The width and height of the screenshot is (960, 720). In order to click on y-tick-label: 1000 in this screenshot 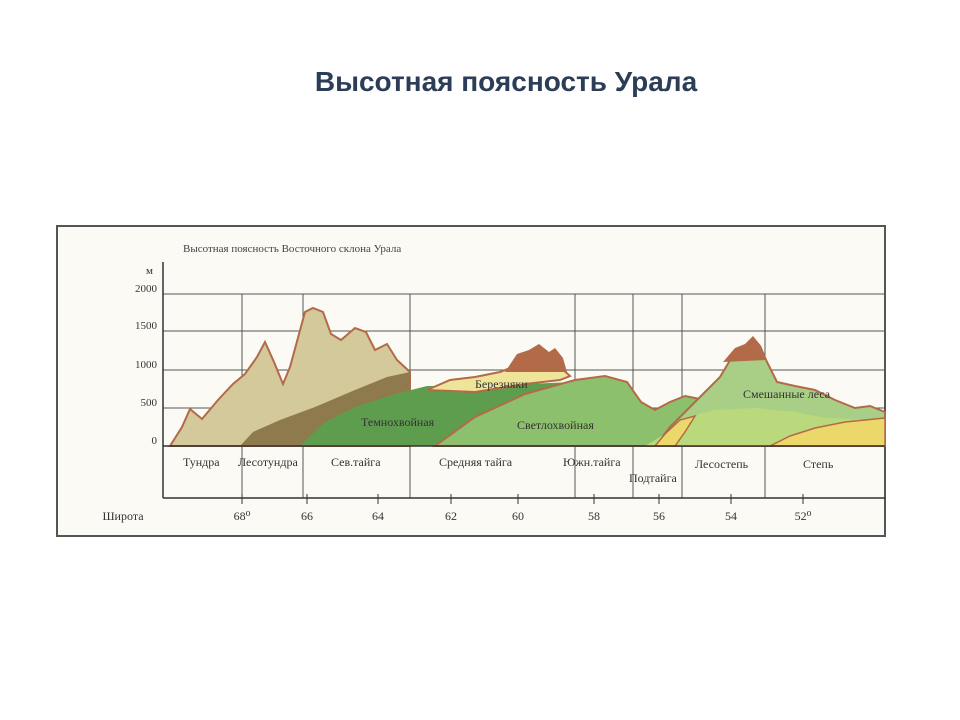, I will do `click(146, 365)`.